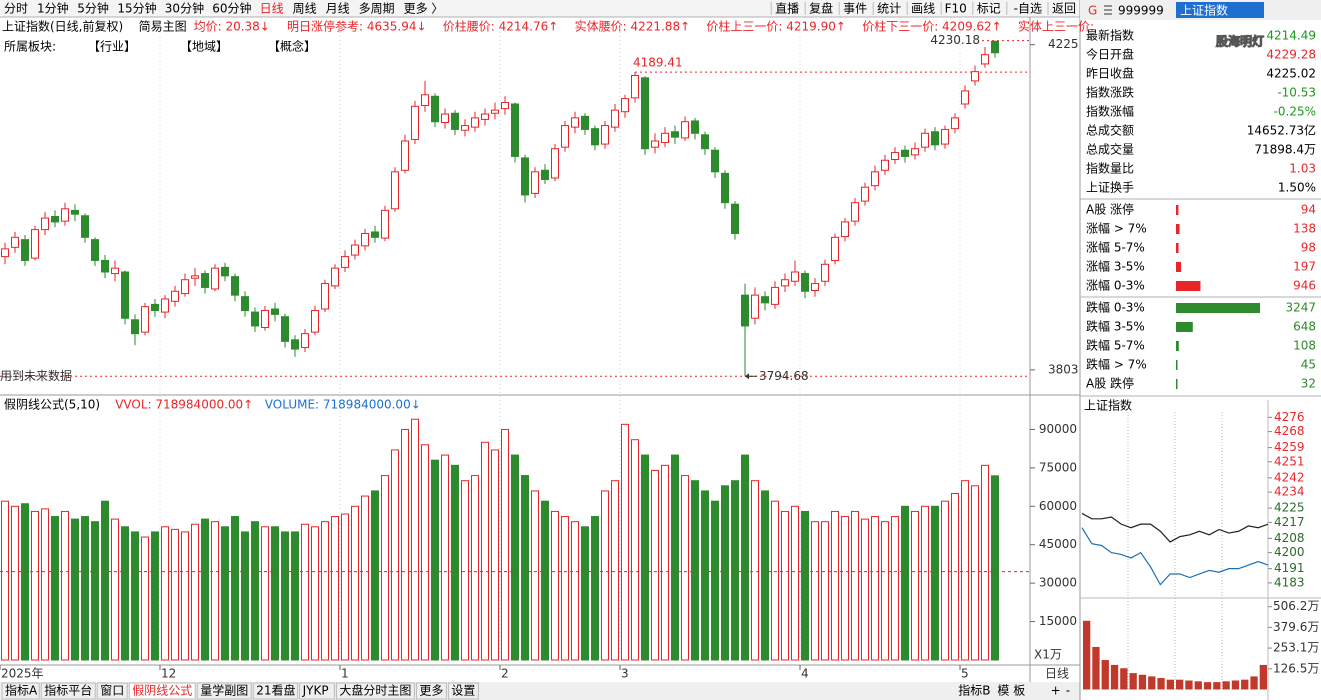 The height and width of the screenshot is (700, 1321). I want to click on tab-label: 量学副图, so click(224, 690).